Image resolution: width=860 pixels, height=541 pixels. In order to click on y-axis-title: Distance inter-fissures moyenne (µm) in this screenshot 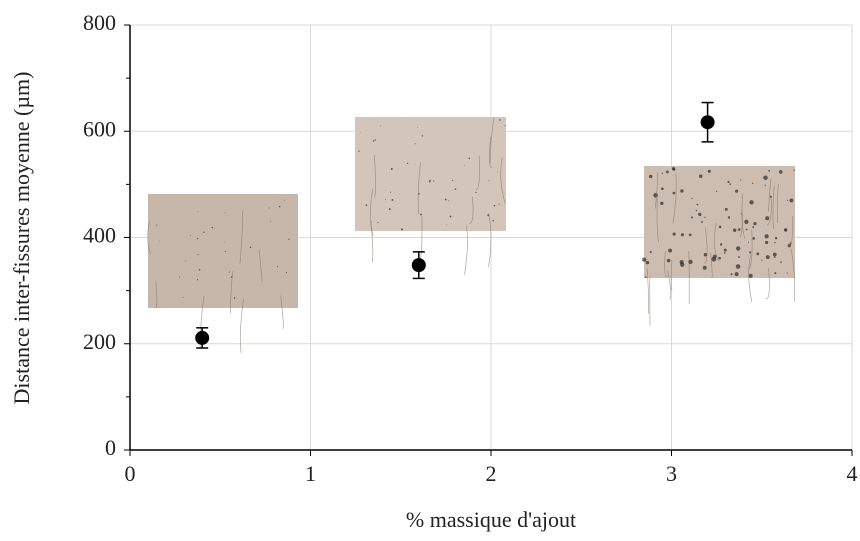, I will do `click(21, 238)`.